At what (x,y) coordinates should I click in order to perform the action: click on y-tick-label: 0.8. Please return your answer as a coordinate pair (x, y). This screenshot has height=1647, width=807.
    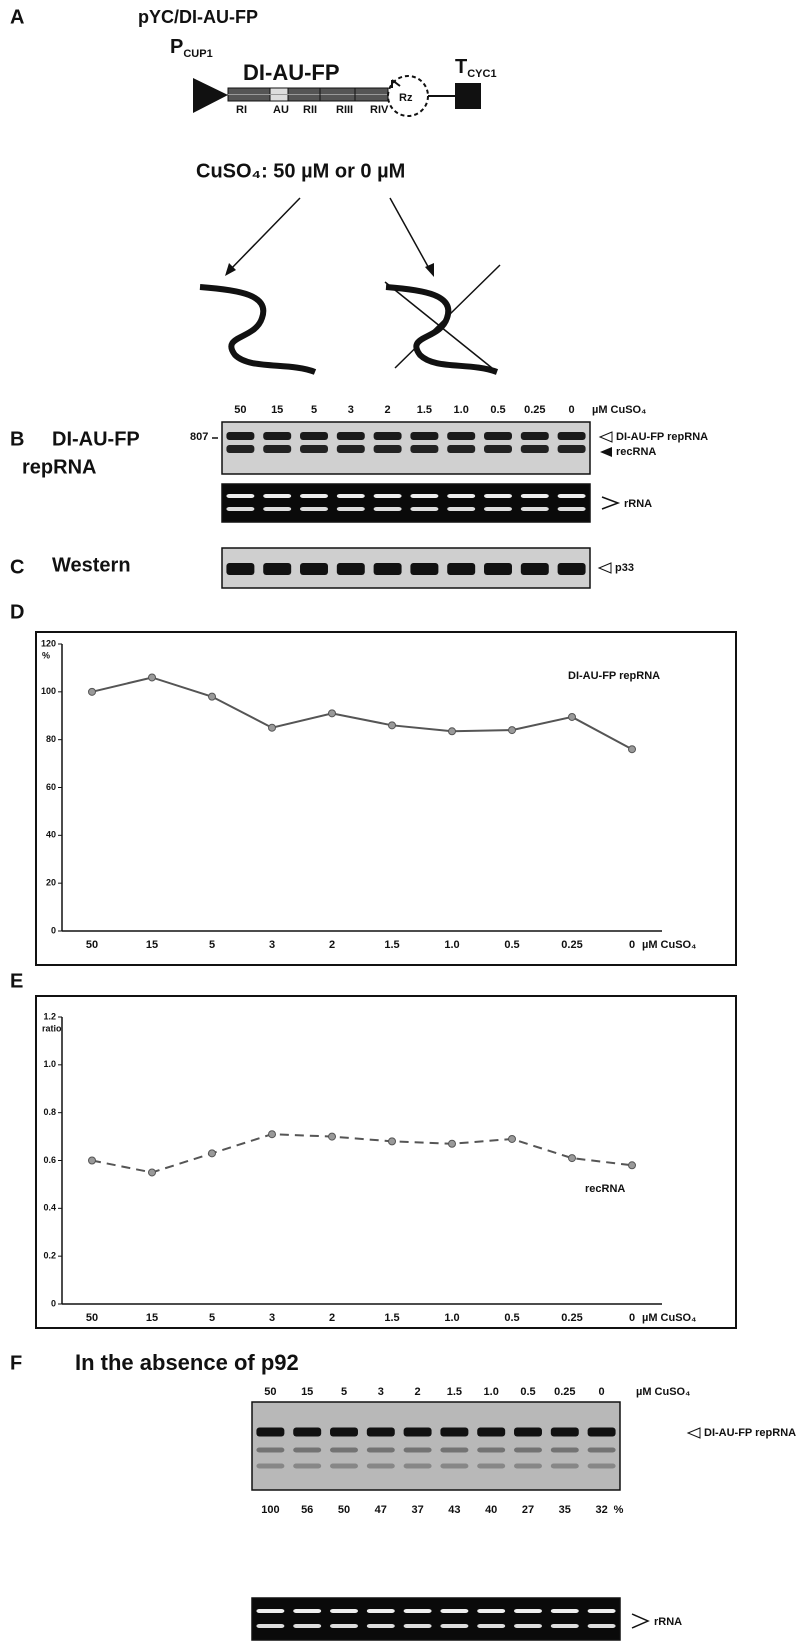
    Looking at the image, I should click on (49, 1112).